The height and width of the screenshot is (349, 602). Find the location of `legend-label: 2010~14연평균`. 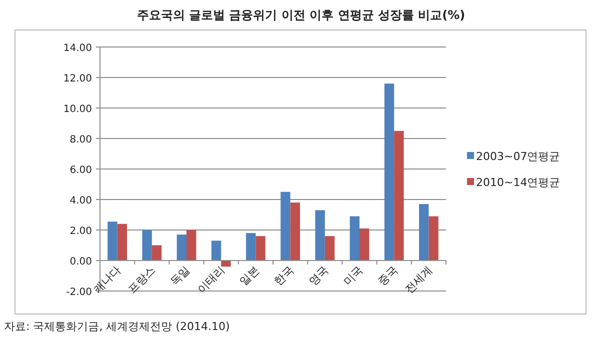

legend-label: 2010~14연평균 is located at coordinates (518, 182).